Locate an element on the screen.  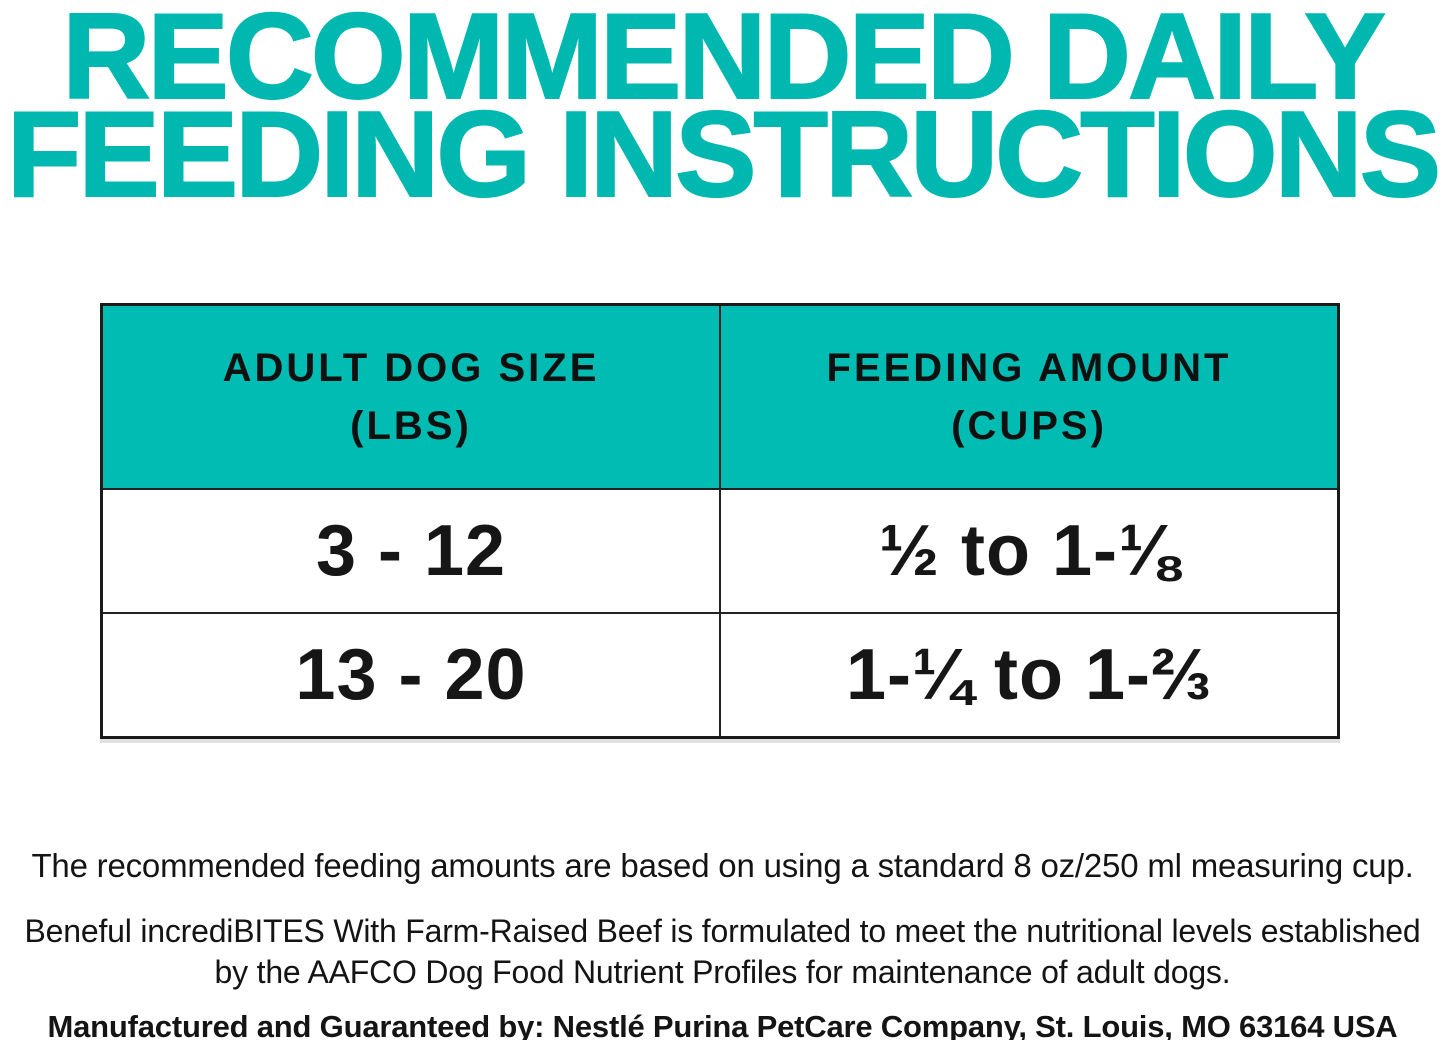
table-row: 13 - 20 1-¼ to 1-⅔ is located at coordinates (720, 675).